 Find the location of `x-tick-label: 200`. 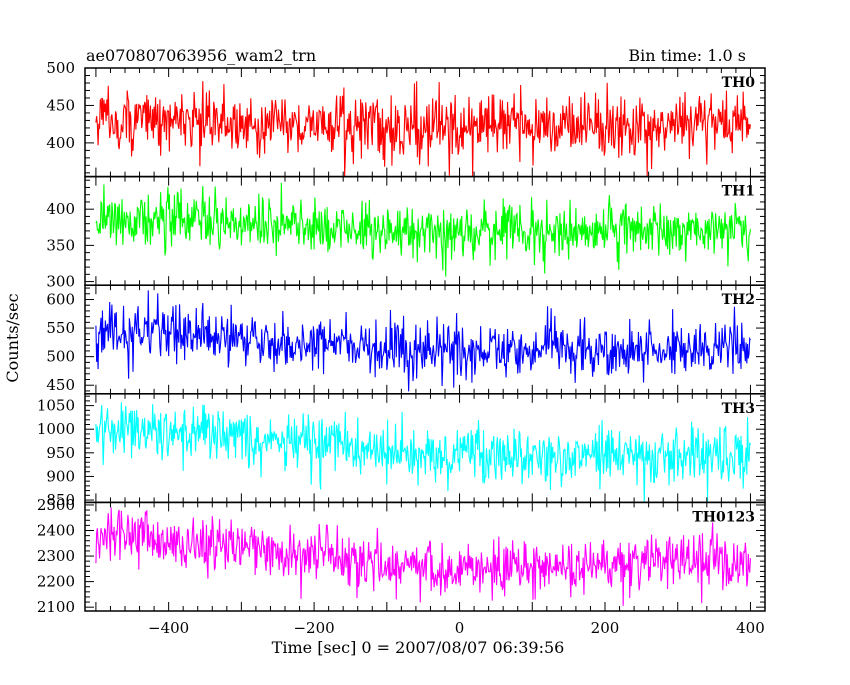

x-tick-label: 200 is located at coordinates (605, 628).